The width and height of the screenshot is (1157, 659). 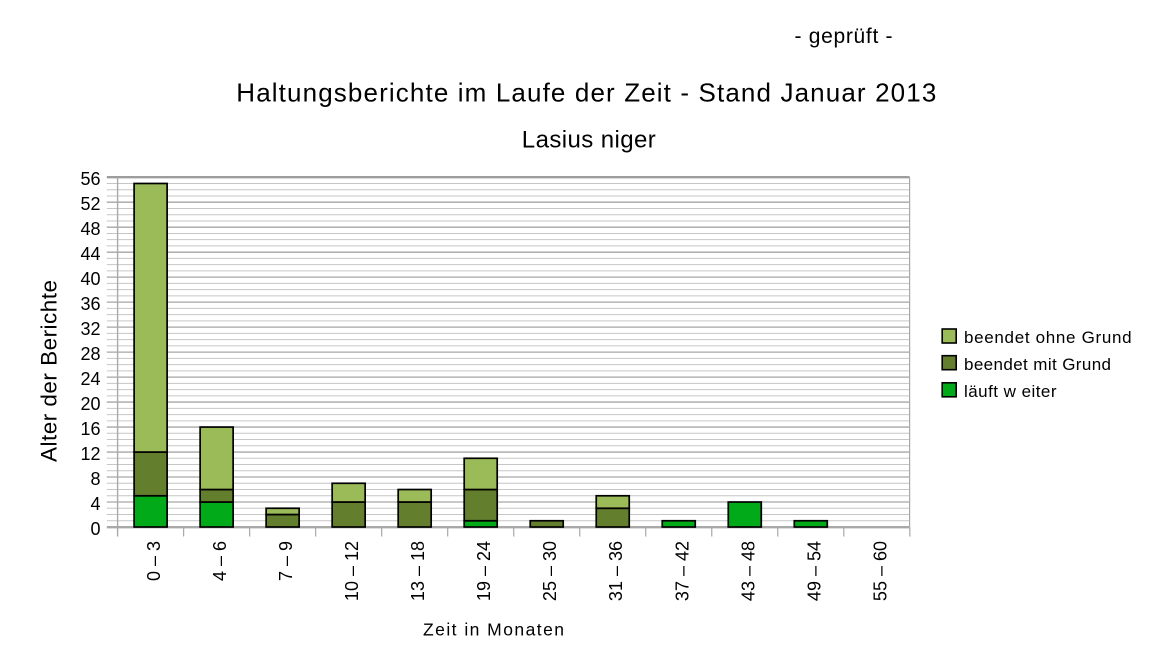 I want to click on svg-text: Alter der Berichte, so click(x=49, y=371).